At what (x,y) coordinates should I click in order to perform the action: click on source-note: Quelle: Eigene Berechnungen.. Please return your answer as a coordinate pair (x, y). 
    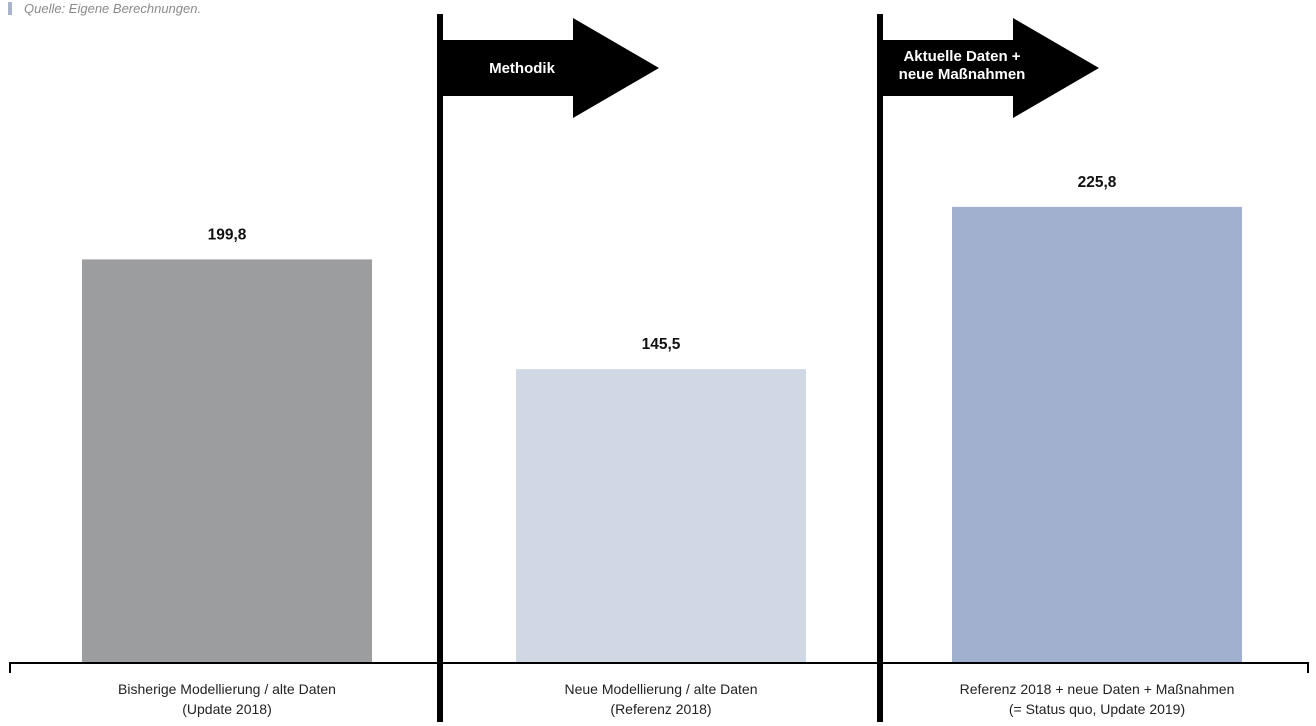
    Looking at the image, I should click on (113, 8).